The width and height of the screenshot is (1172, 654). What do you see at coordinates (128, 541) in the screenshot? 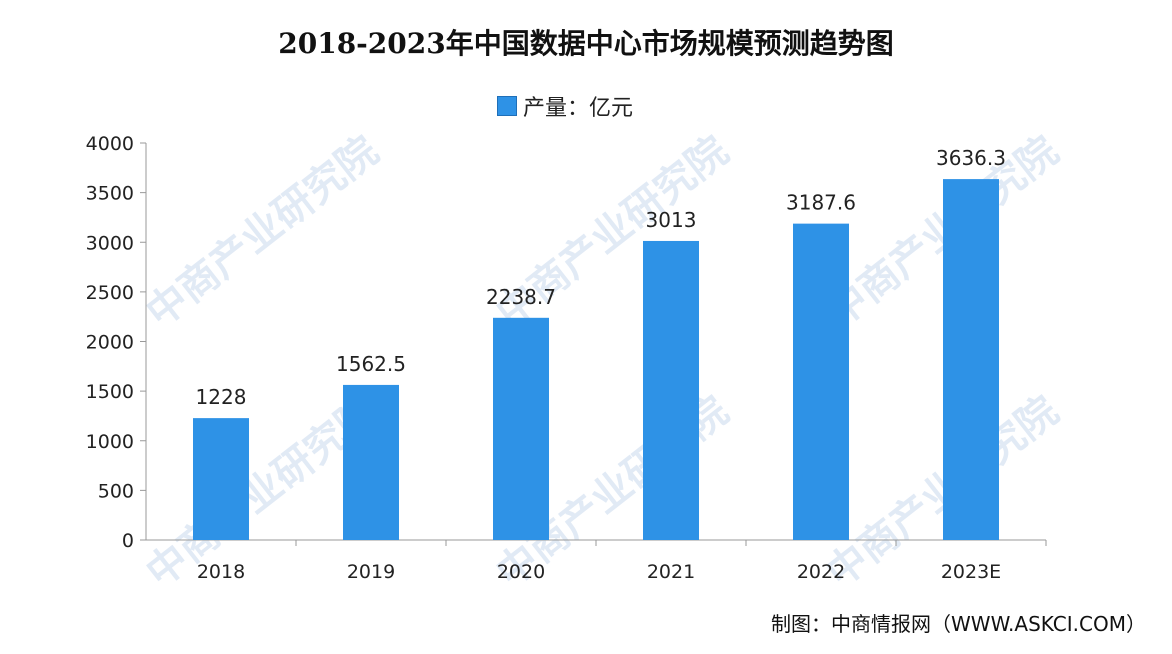
I see `y-tick-label: 0` at bounding box center [128, 541].